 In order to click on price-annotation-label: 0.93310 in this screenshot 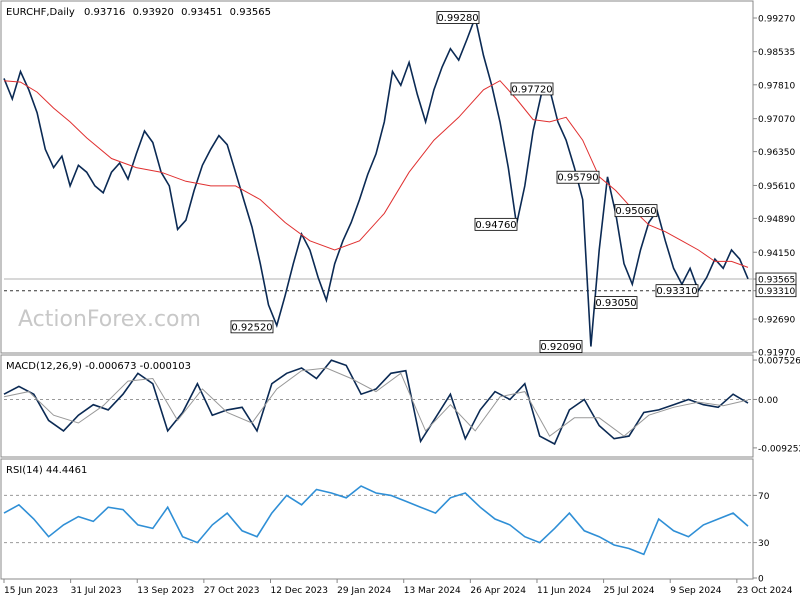, I will do `click(676, 291)`.